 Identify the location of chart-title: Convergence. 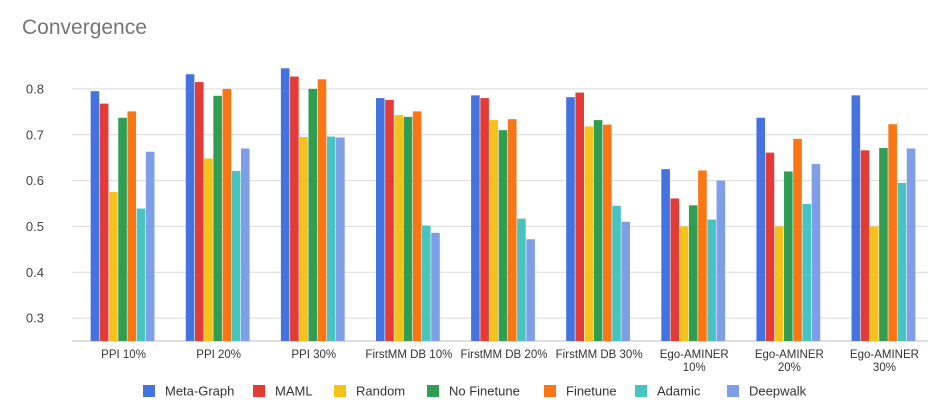
(84, 27).